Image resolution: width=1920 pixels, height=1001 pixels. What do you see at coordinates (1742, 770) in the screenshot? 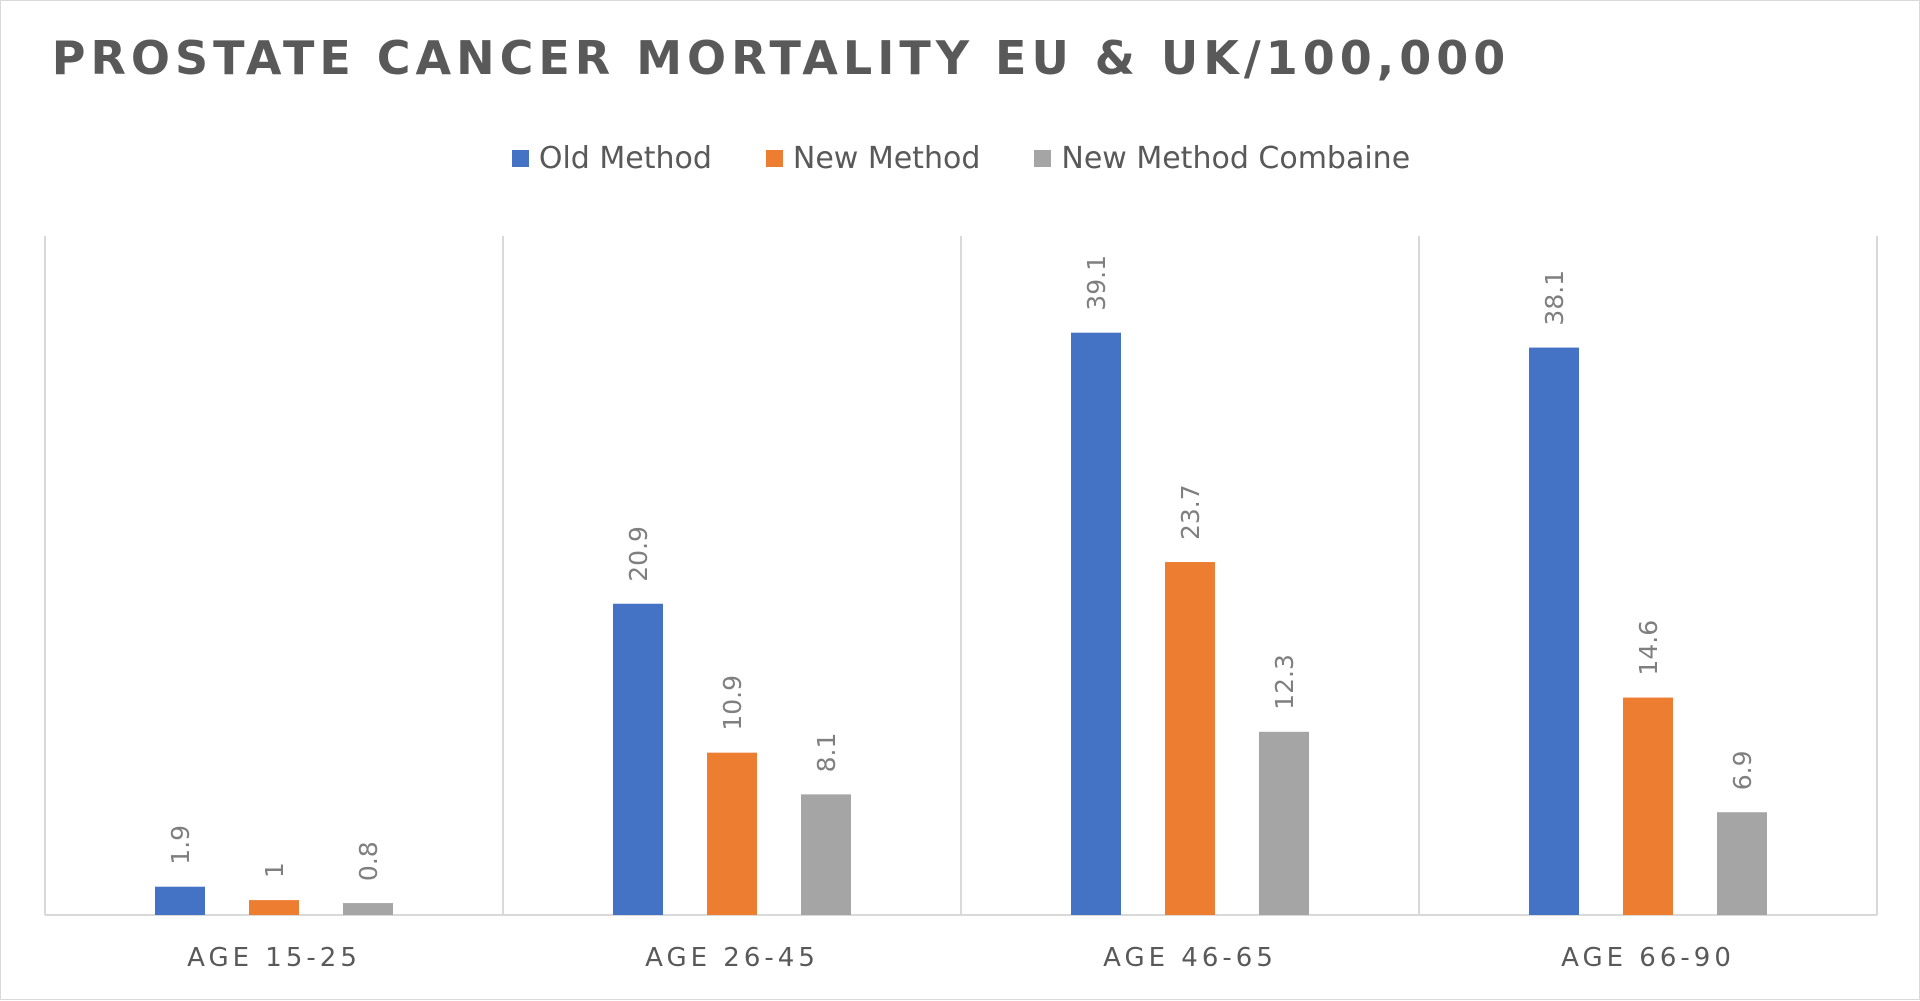
I see `data-label: 6.9` at bounding box center [1742, 770].